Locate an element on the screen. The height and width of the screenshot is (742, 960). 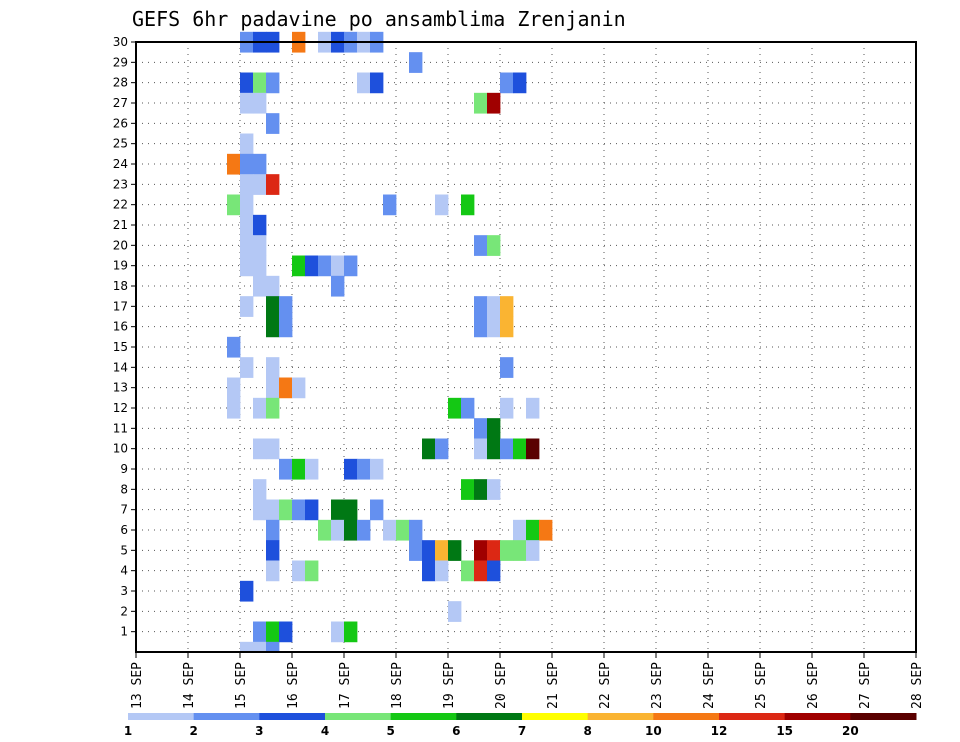
y-tick-label: 9 is located at coordinates (124, 469).